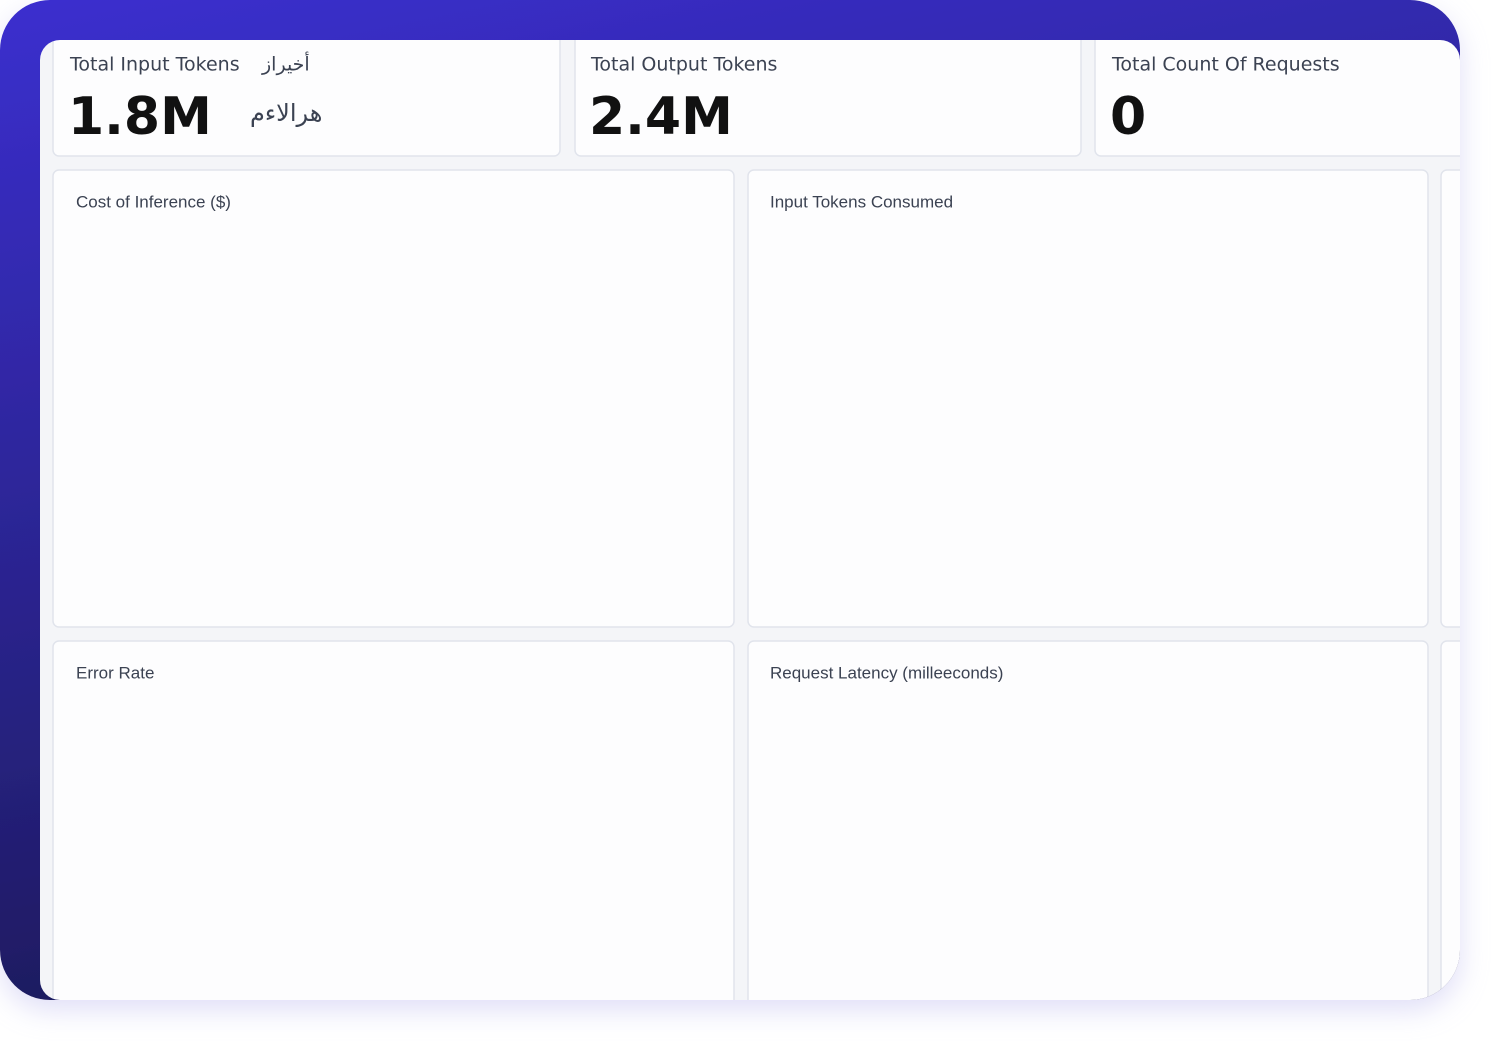  Describe the element at coordinates (861, 201) in the screenshot. I see `chart-title: Input Tokens Consumed` at that location.